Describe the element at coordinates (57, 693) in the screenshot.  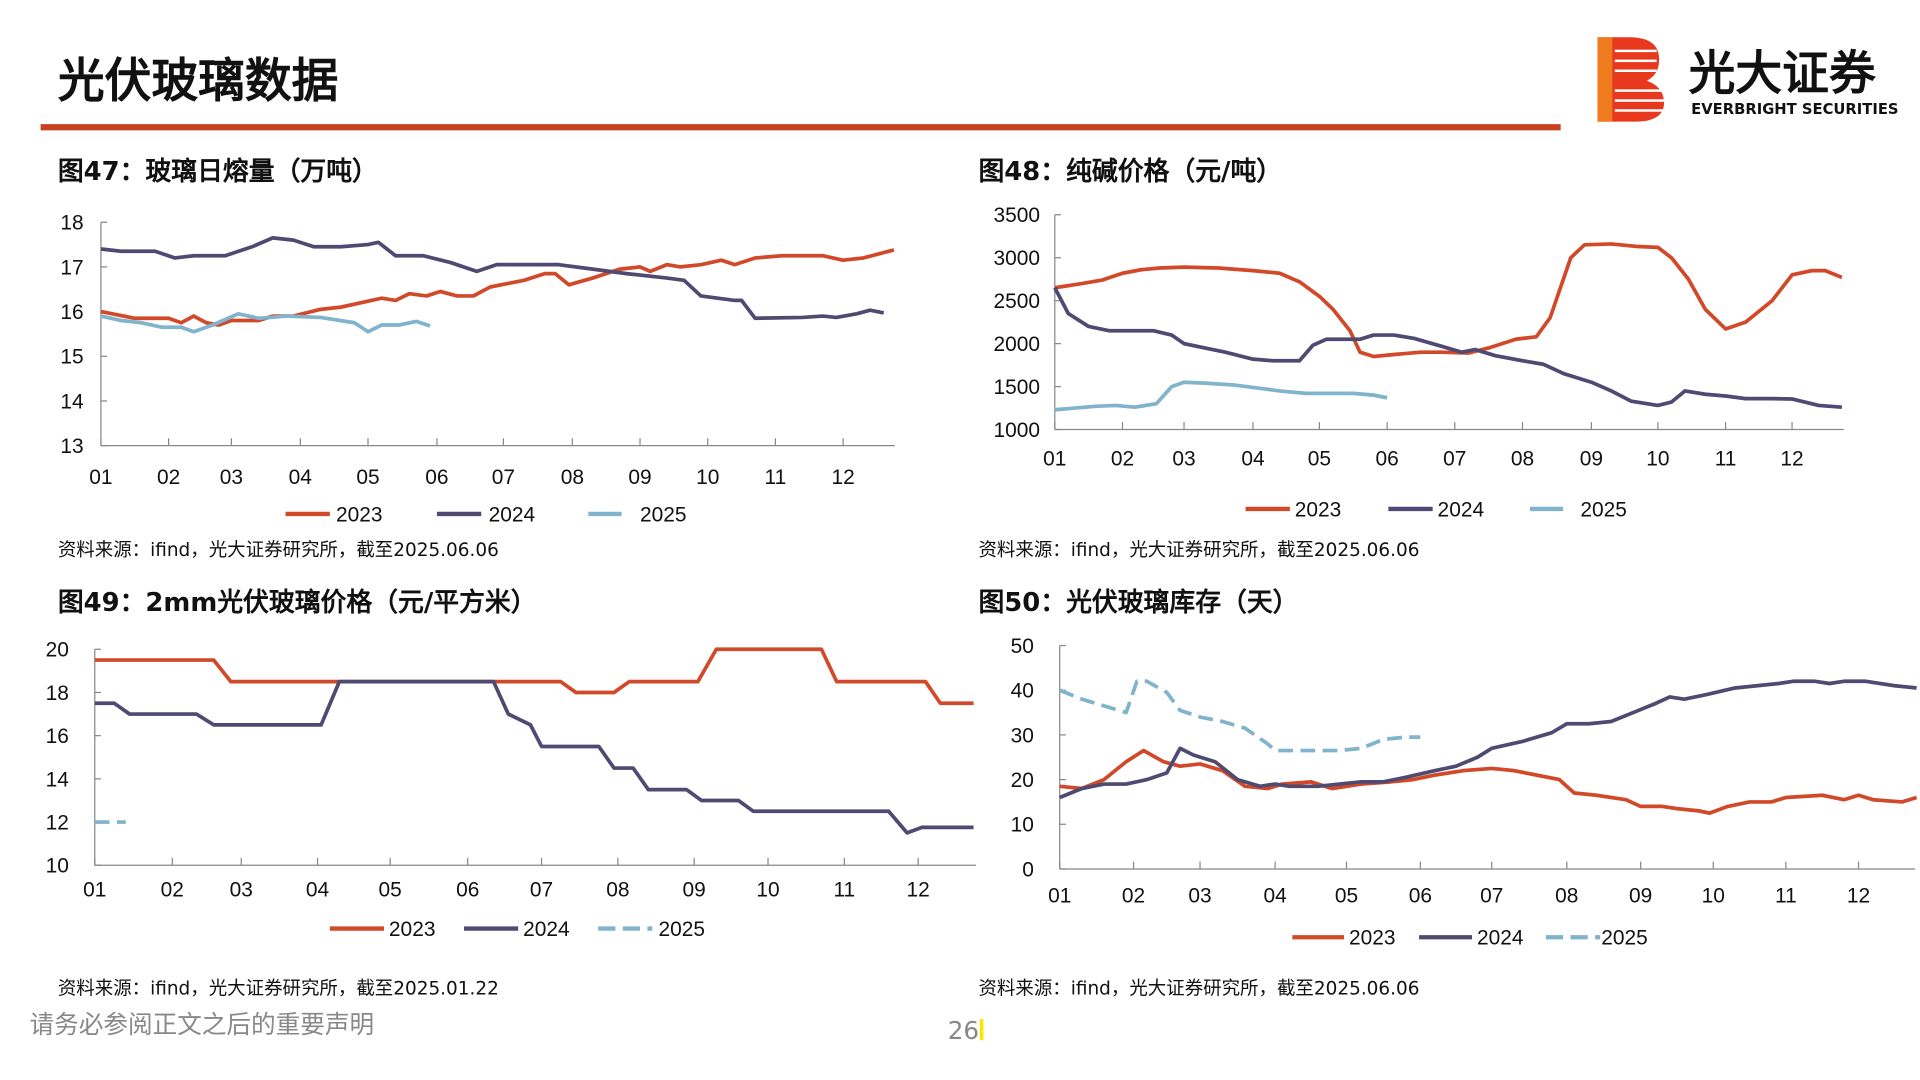
I see `y-tick-label: 18` at that location.